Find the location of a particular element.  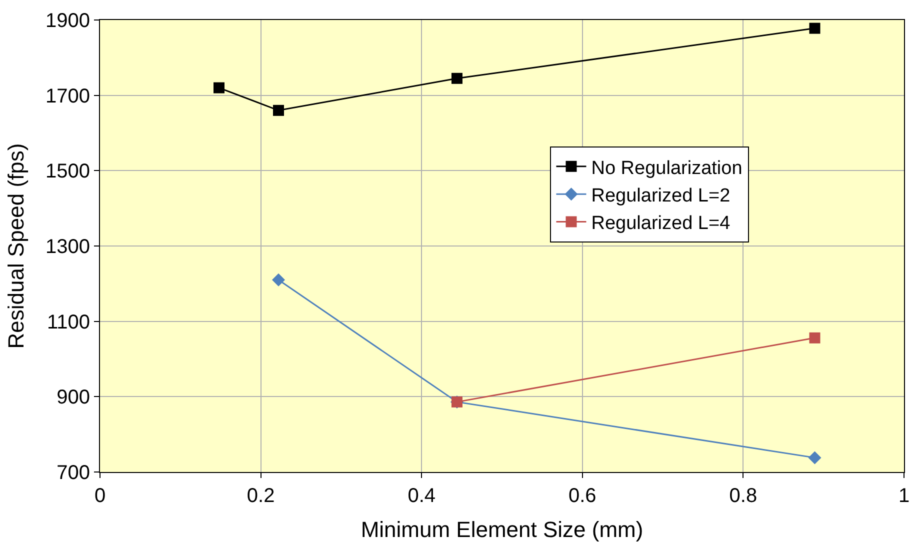

legend-label: Regularized L=4 is located at coordinates (661, 223).